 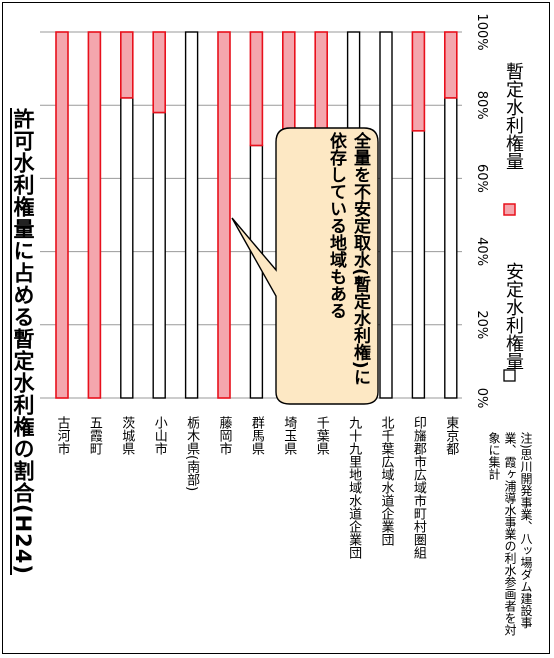 What do you see at coordinates (192, 453) in the screenshot?
I see `category-label: 栃木県(南部)` at bounding box center [192, 453].